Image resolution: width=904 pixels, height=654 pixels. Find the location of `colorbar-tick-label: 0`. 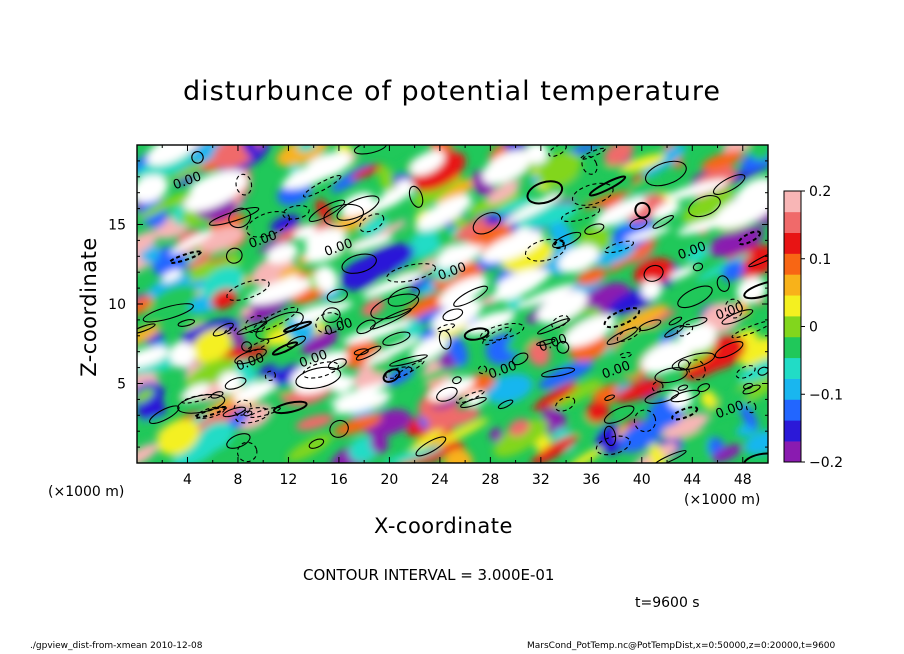

colorbar-tick-label: 0 is located at coordinates (813, 328).